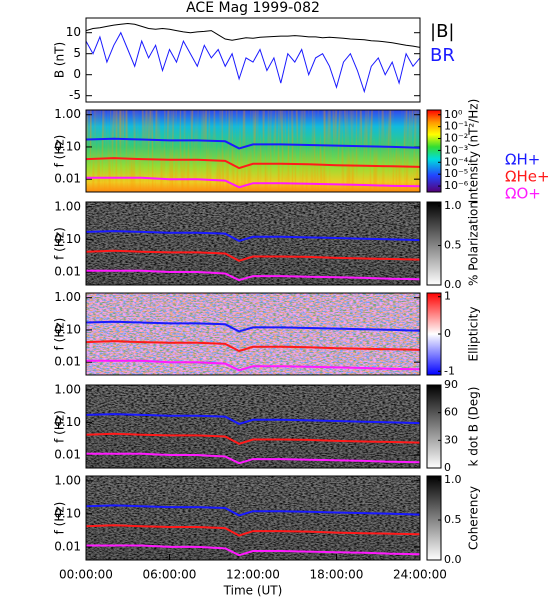 The width and height of the screenshot is (550, 600). I want to click on y-tick-label: 0, so click(77, 74).